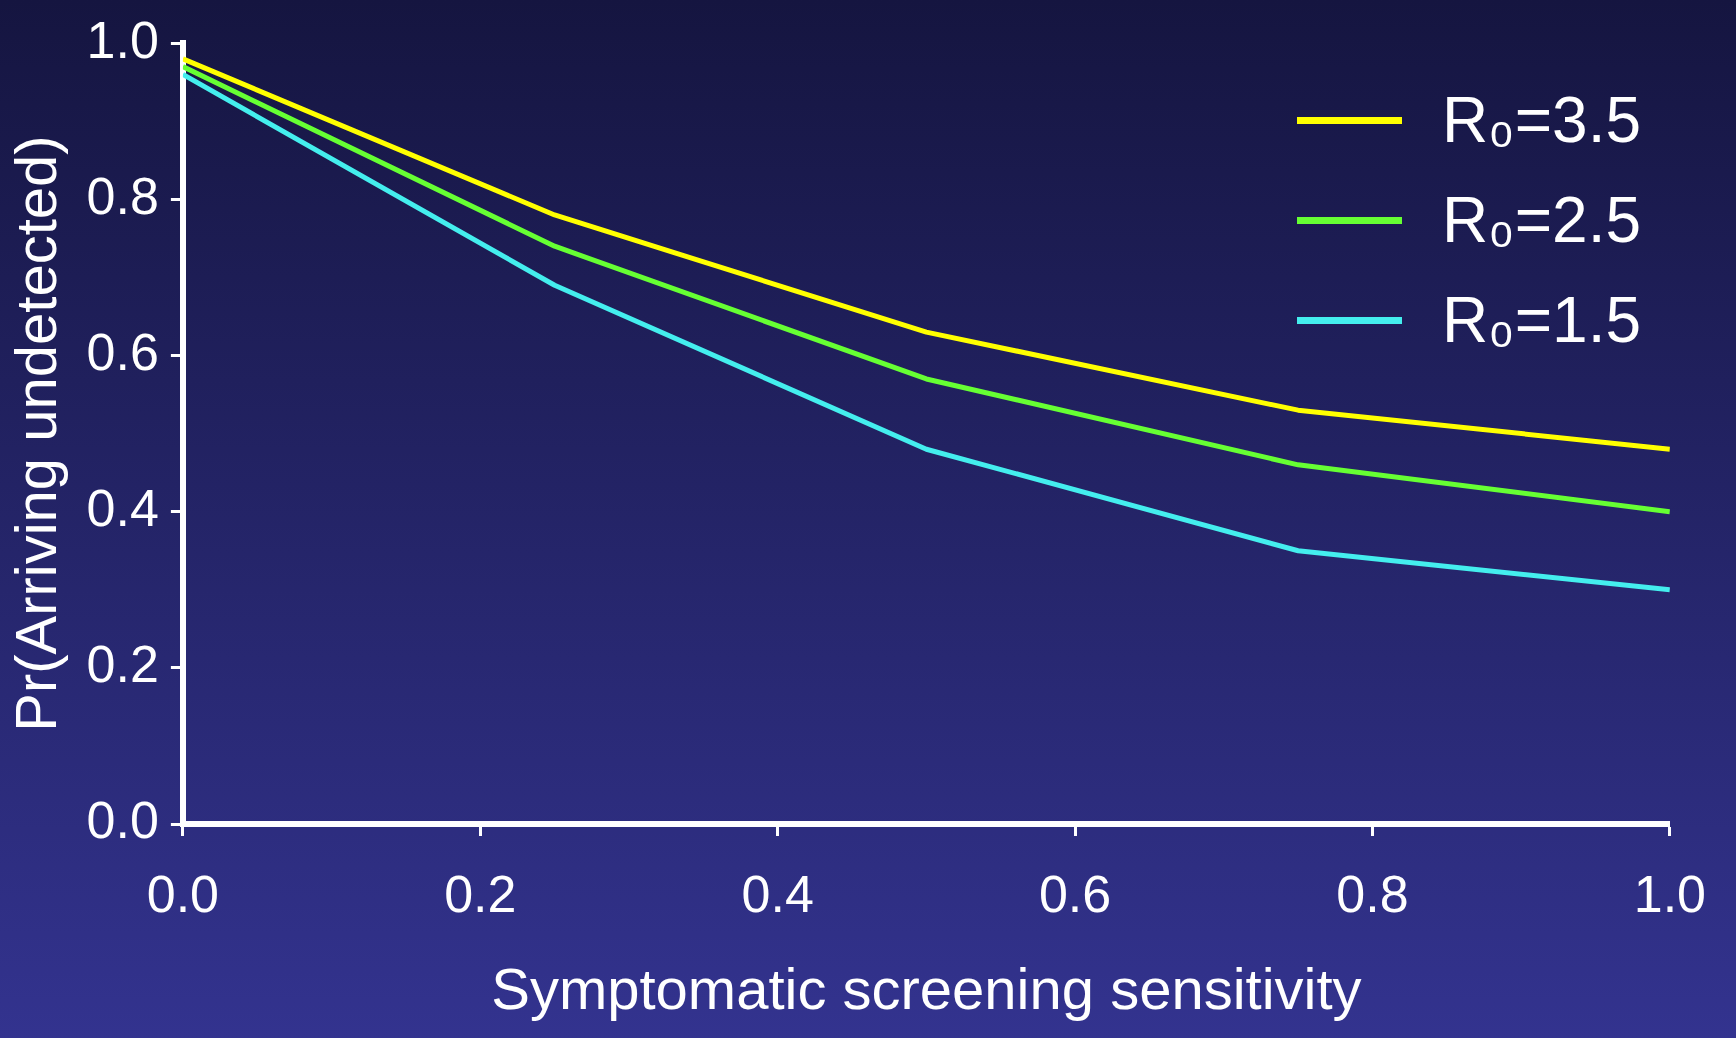 Image resolution: width=1736 pixels, height=1038 pixels. What do you see at coordinates (1372, 893) in the screenshot?
I see `x-tick-label: 0.8` at bounding box center [1372, 893].